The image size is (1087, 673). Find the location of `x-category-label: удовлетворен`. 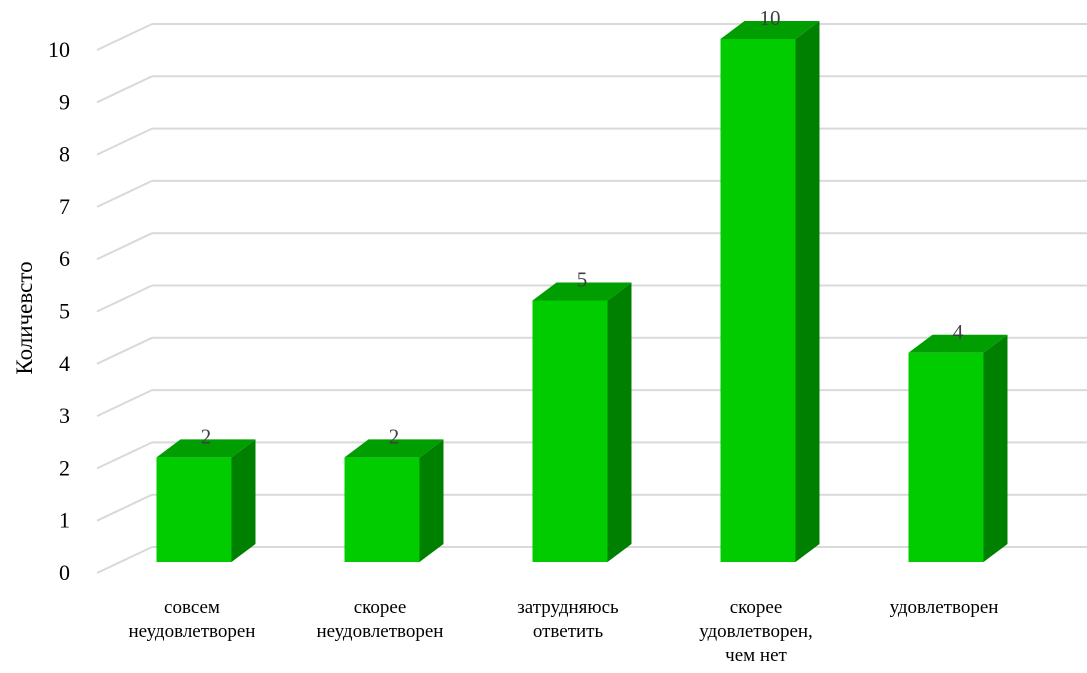

x-category-label: удовлетворен is located at coordinates (944, 607).